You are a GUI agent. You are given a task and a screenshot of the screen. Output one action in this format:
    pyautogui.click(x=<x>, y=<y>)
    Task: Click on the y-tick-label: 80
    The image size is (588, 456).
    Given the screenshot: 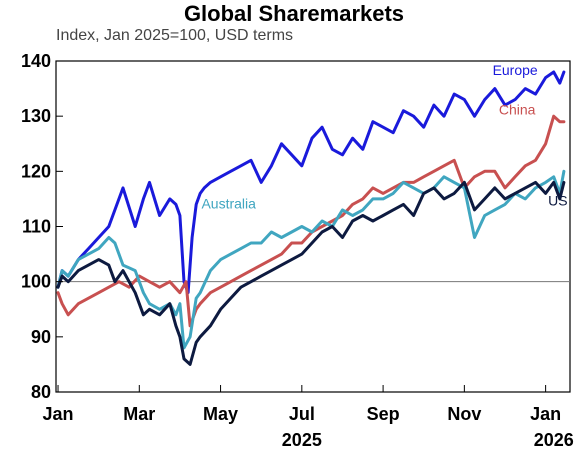 What is the action you would take?
    pyautogui.click(x=41, y=392)
    